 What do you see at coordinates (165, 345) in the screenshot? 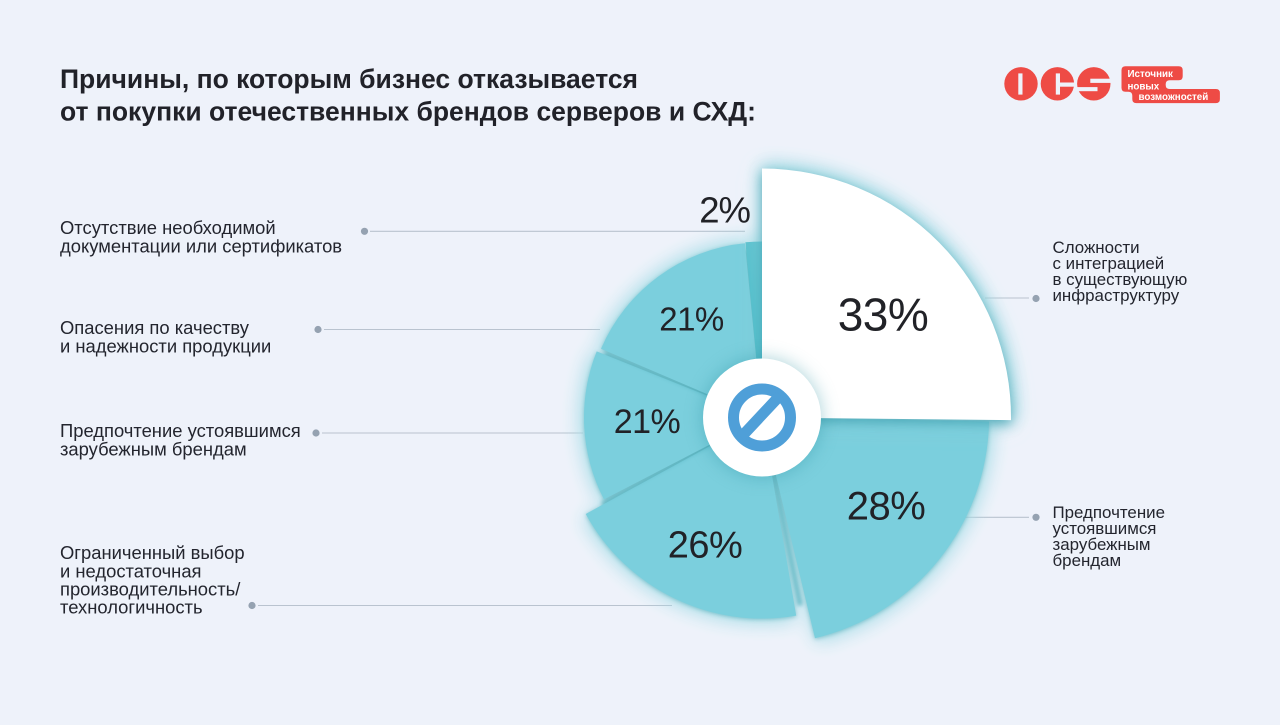
I see `svg-text: и надежности продукции` at bounding box center [165, 345].